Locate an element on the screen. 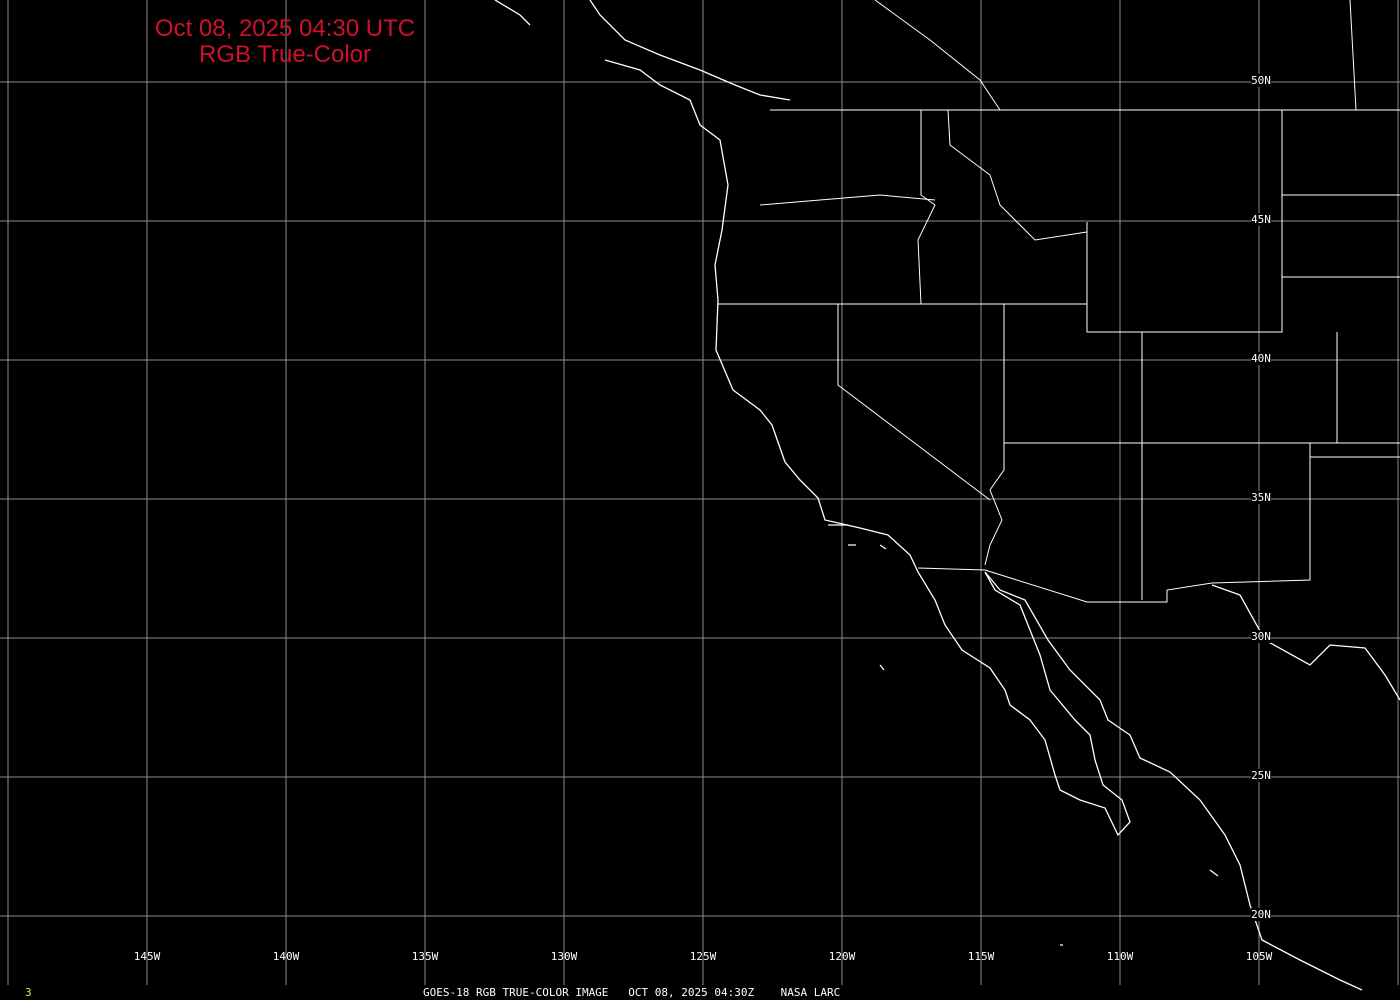 This screenshot has width=1400, height=1000. longitude-label: 110W is located at coordinates (1120, 956).